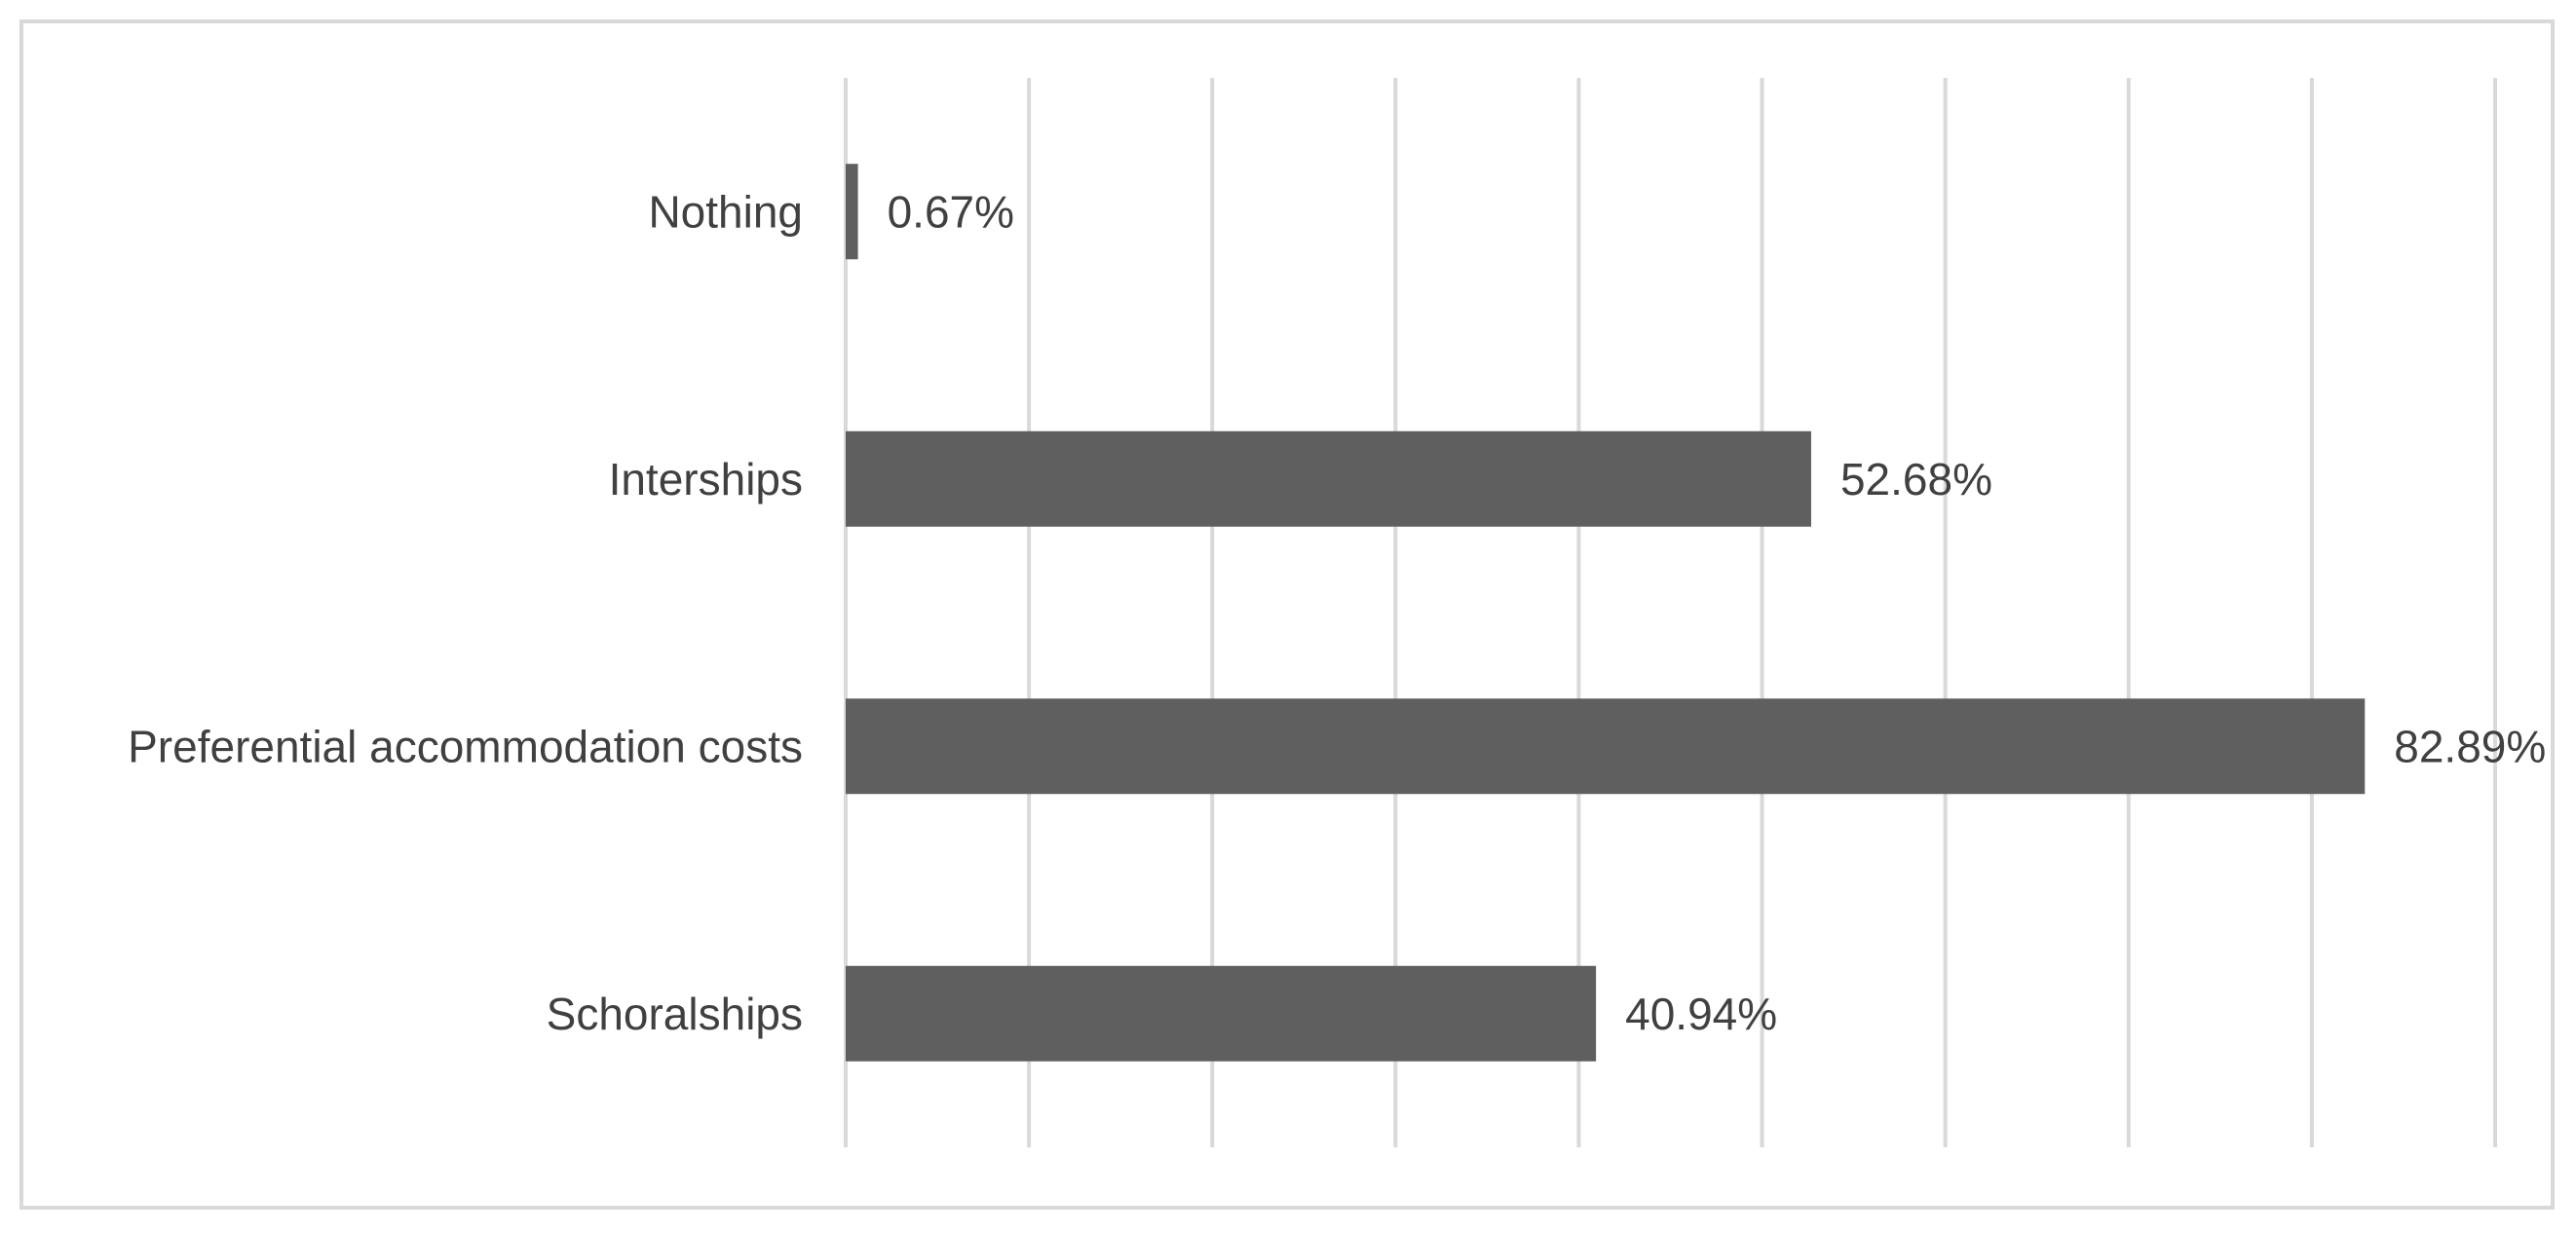 Image resolution: width=2576 pixels, height=1233 pixels. I want to click on value-label: 40.94%, so click(1701, 1014).